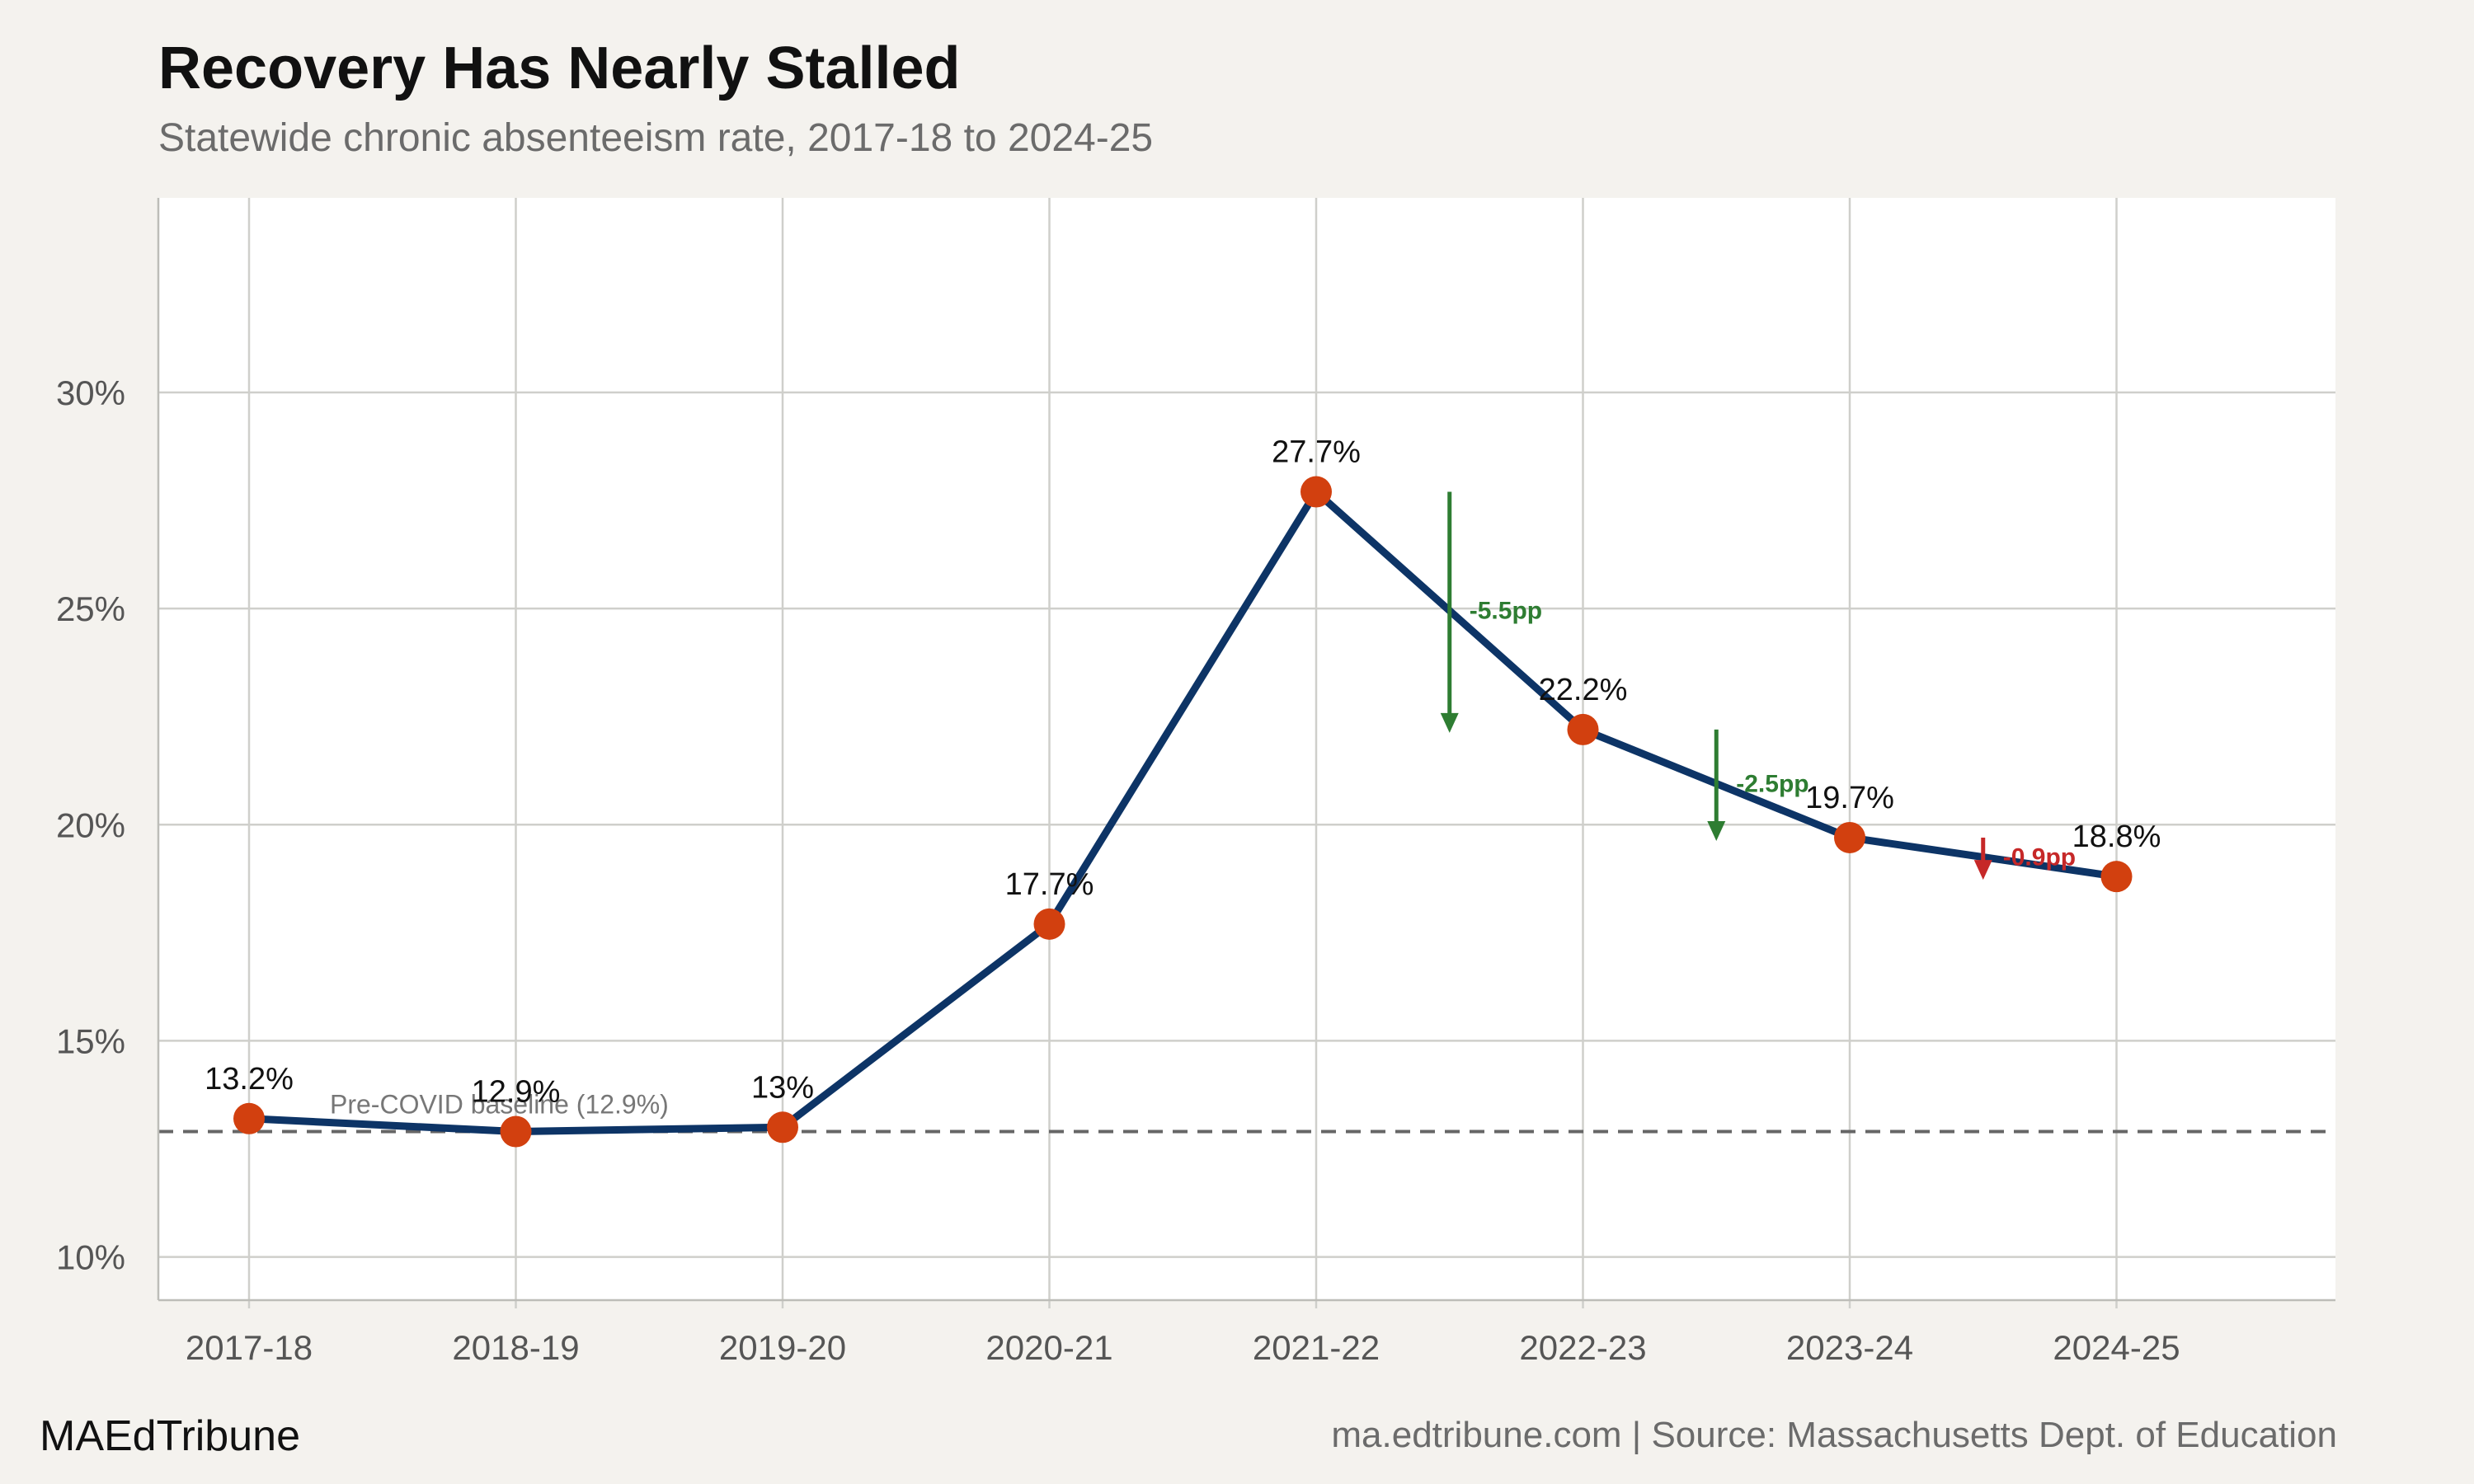  I want to click on x-tick-label: 2017-18, so click(249, 1347).